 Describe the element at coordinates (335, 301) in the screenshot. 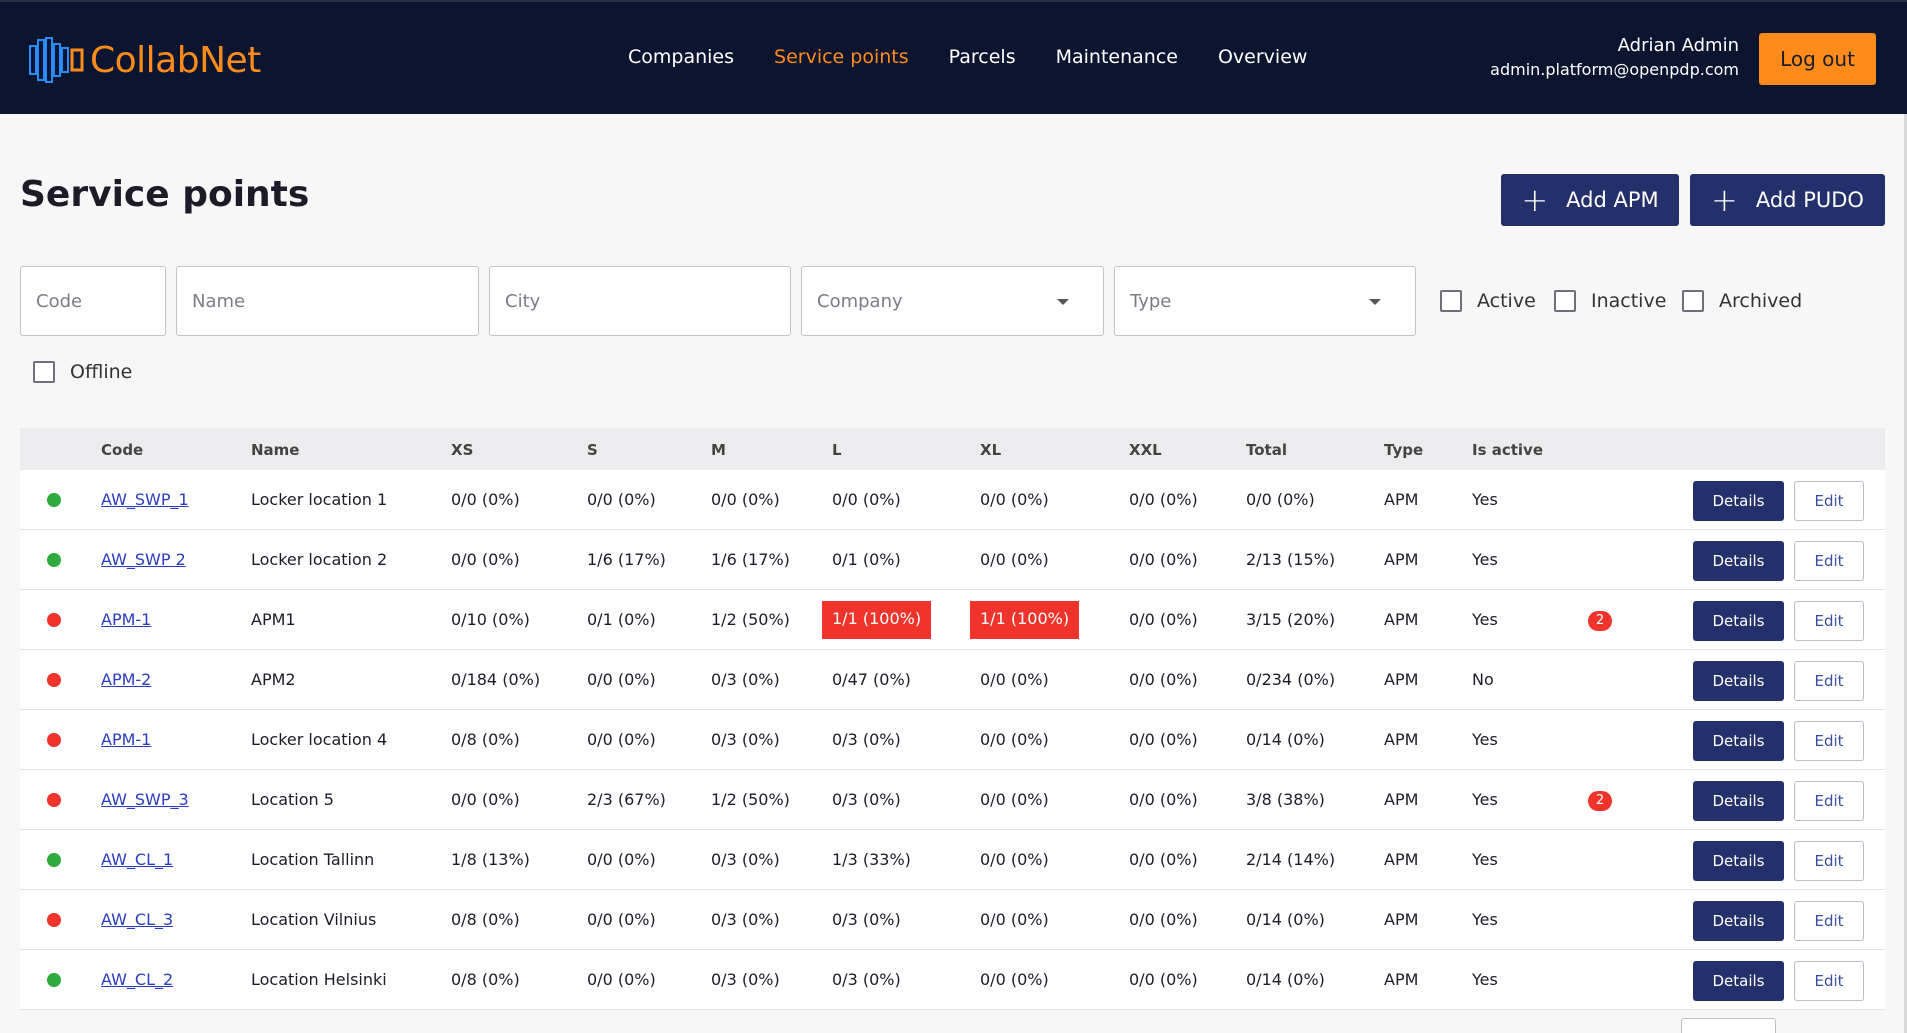

I see `name-input` at that location.